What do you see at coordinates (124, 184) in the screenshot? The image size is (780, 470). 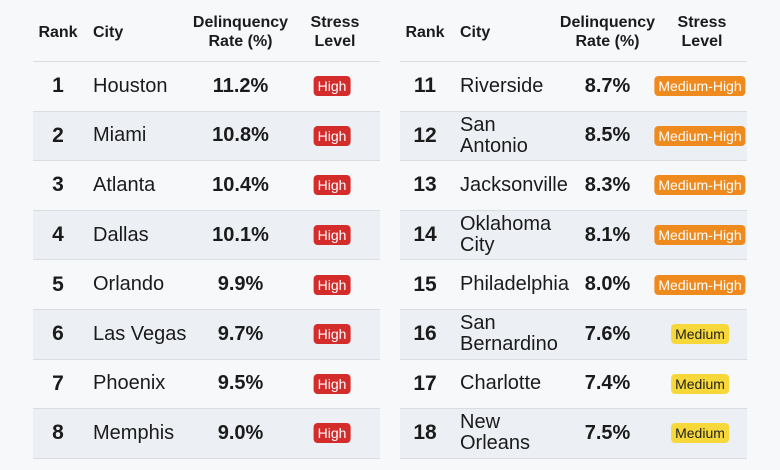 I see `city-cell: Atlanta` at bounding box center [124, 184].